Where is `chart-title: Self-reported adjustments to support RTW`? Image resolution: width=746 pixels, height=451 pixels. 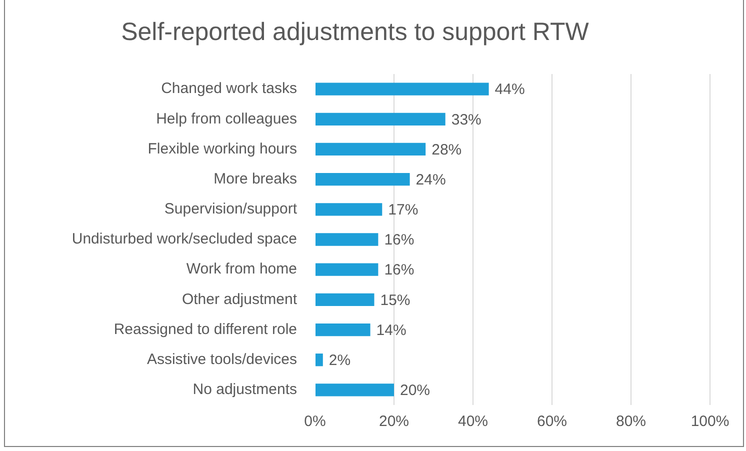 chart-title: Self-reported adjustments to support RTW is located at coordinates (355, 32).